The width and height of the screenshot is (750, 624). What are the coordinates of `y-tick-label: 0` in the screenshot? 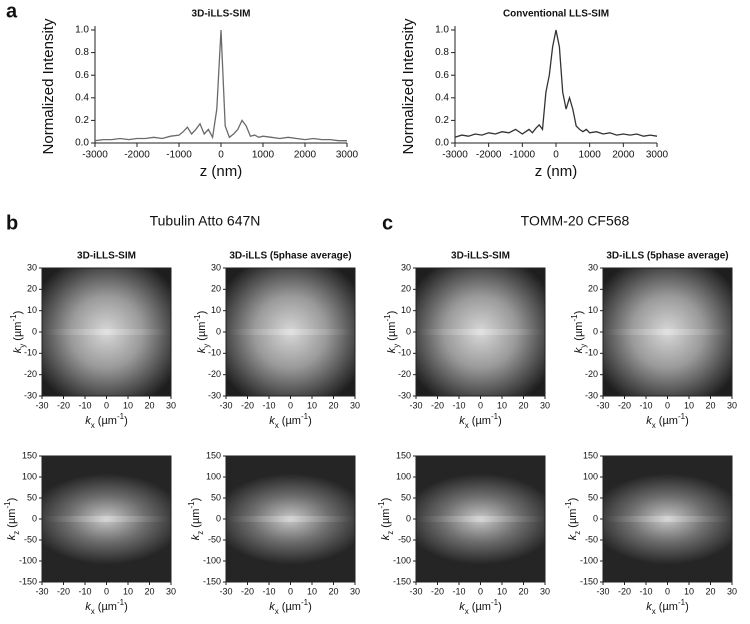 It's located at (408, 518).